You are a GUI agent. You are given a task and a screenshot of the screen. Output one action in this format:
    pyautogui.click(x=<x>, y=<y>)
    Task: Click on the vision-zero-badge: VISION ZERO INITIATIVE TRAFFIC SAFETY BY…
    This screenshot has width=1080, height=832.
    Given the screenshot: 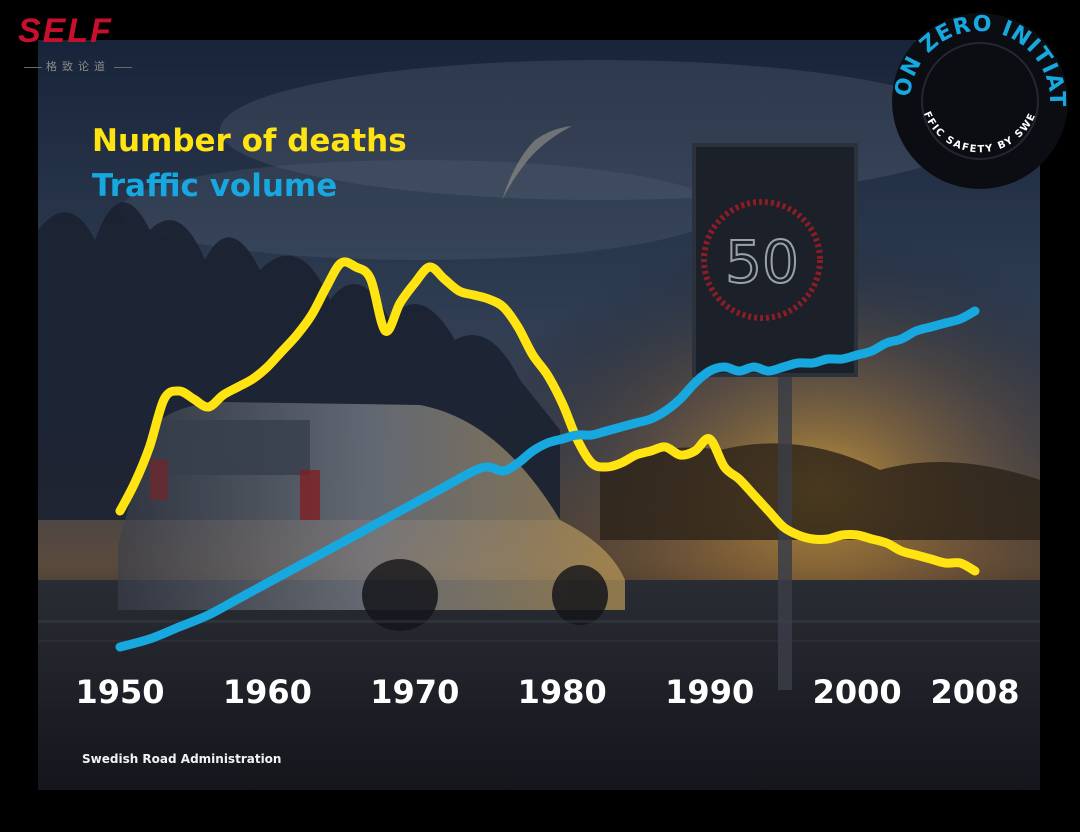 What is the action you would take?
    pyautogui.click(x=976, y=97)
    